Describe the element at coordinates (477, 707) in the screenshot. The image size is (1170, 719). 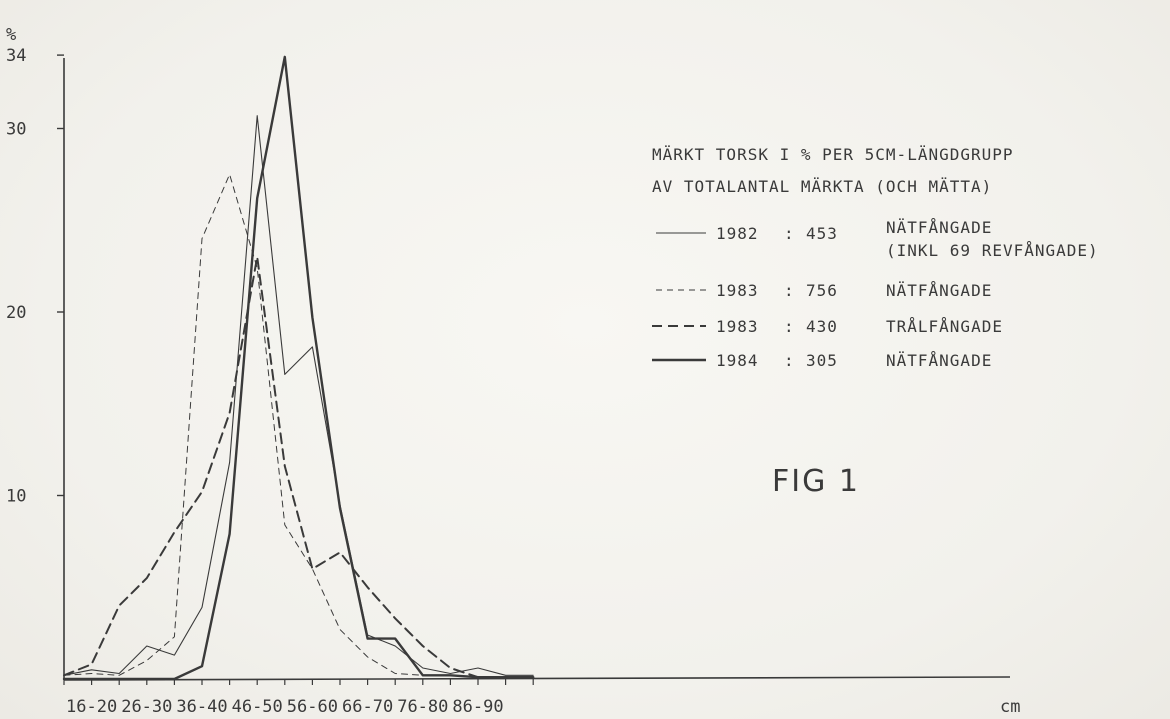
I see `x-tick-label: 86-90` at that location.